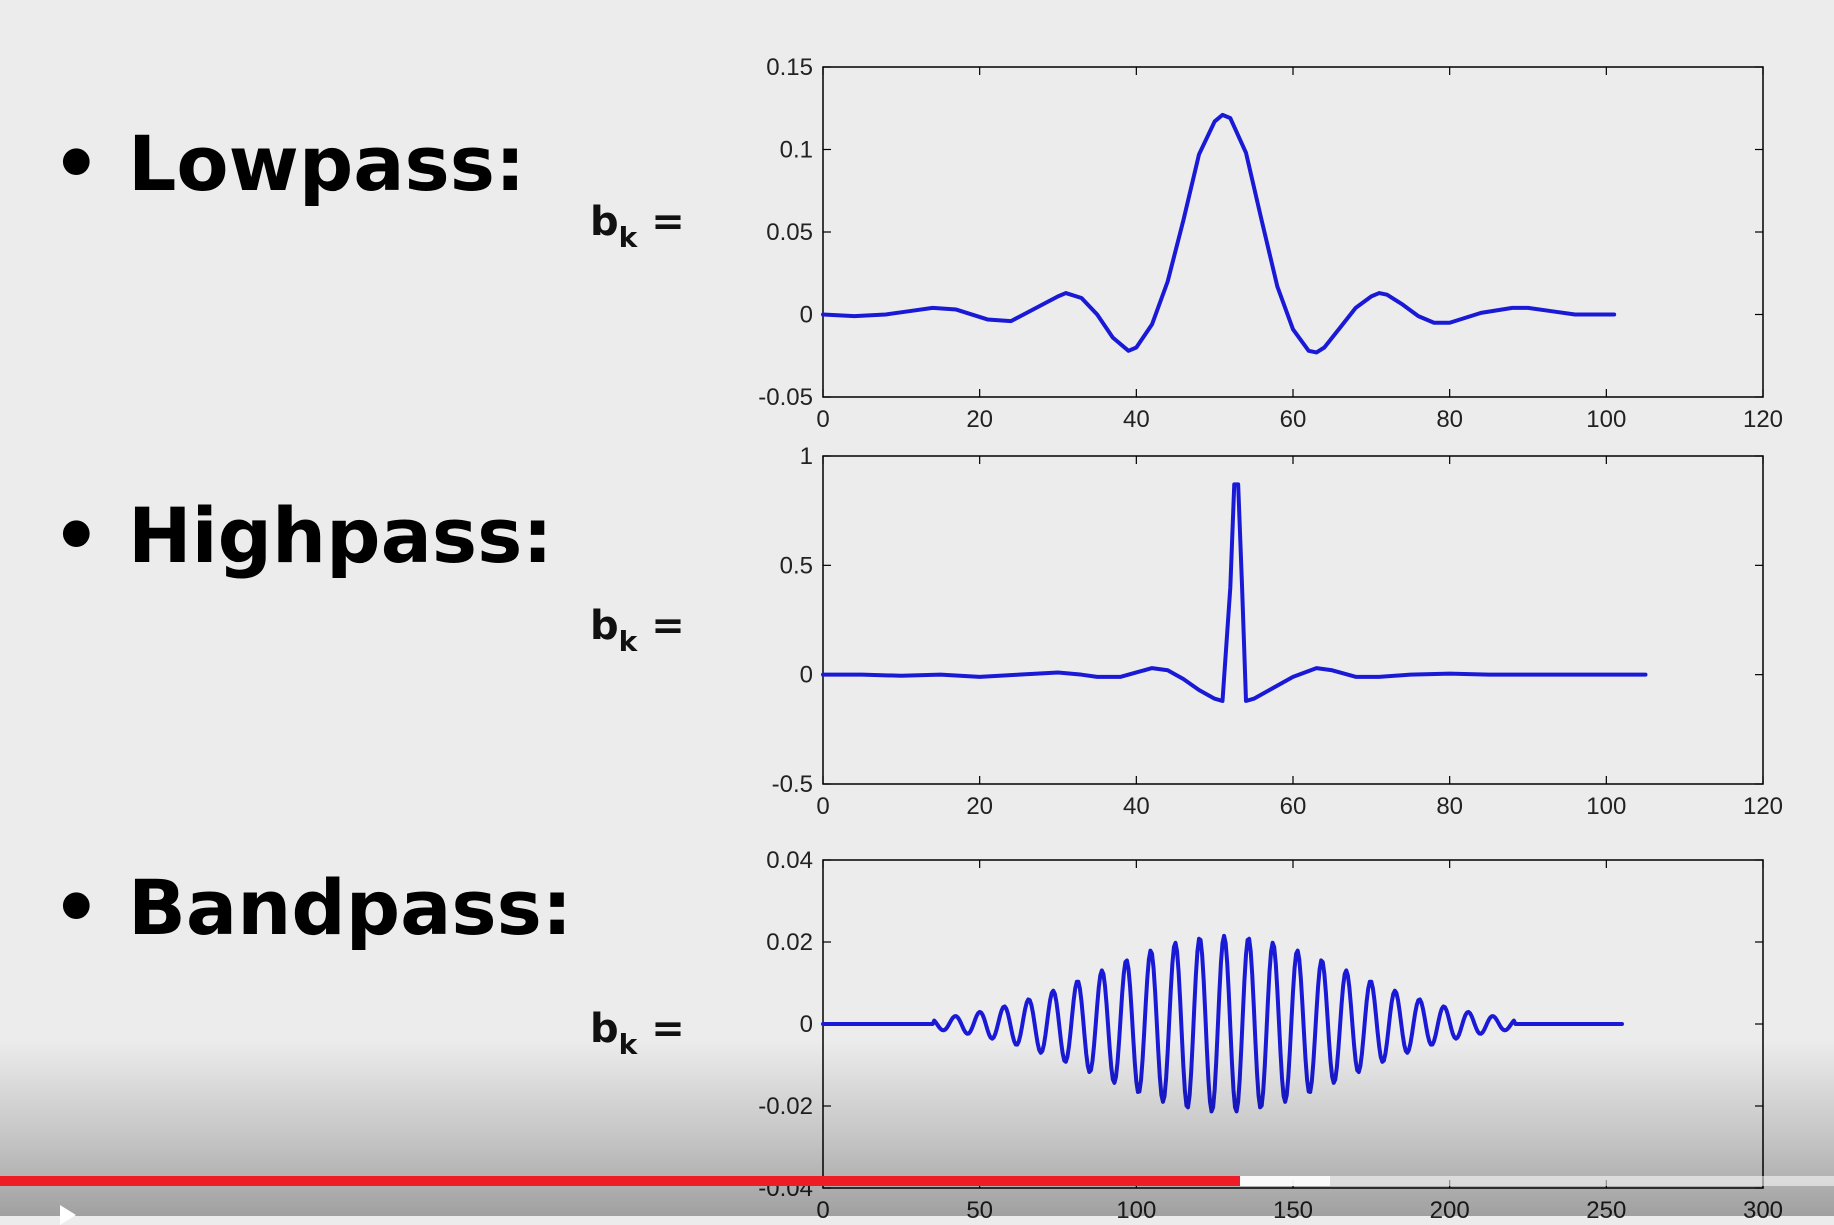 The image size is (1834, 1225). What do you see at coordinates (340, 535) in the screenshot?
I see `highpass-heading-text: Highpass:` at bounding box center [340, 535].